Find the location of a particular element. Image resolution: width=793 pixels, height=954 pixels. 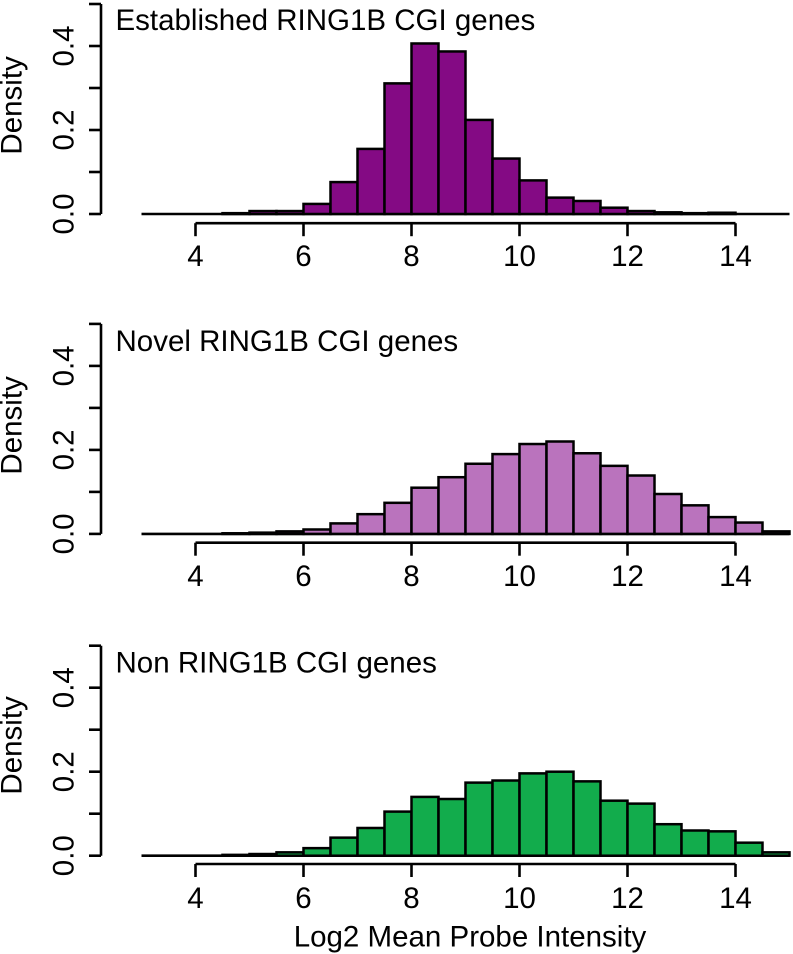

svg-text: Novel RING1B CGI genes is located at coordinates (287, 341).